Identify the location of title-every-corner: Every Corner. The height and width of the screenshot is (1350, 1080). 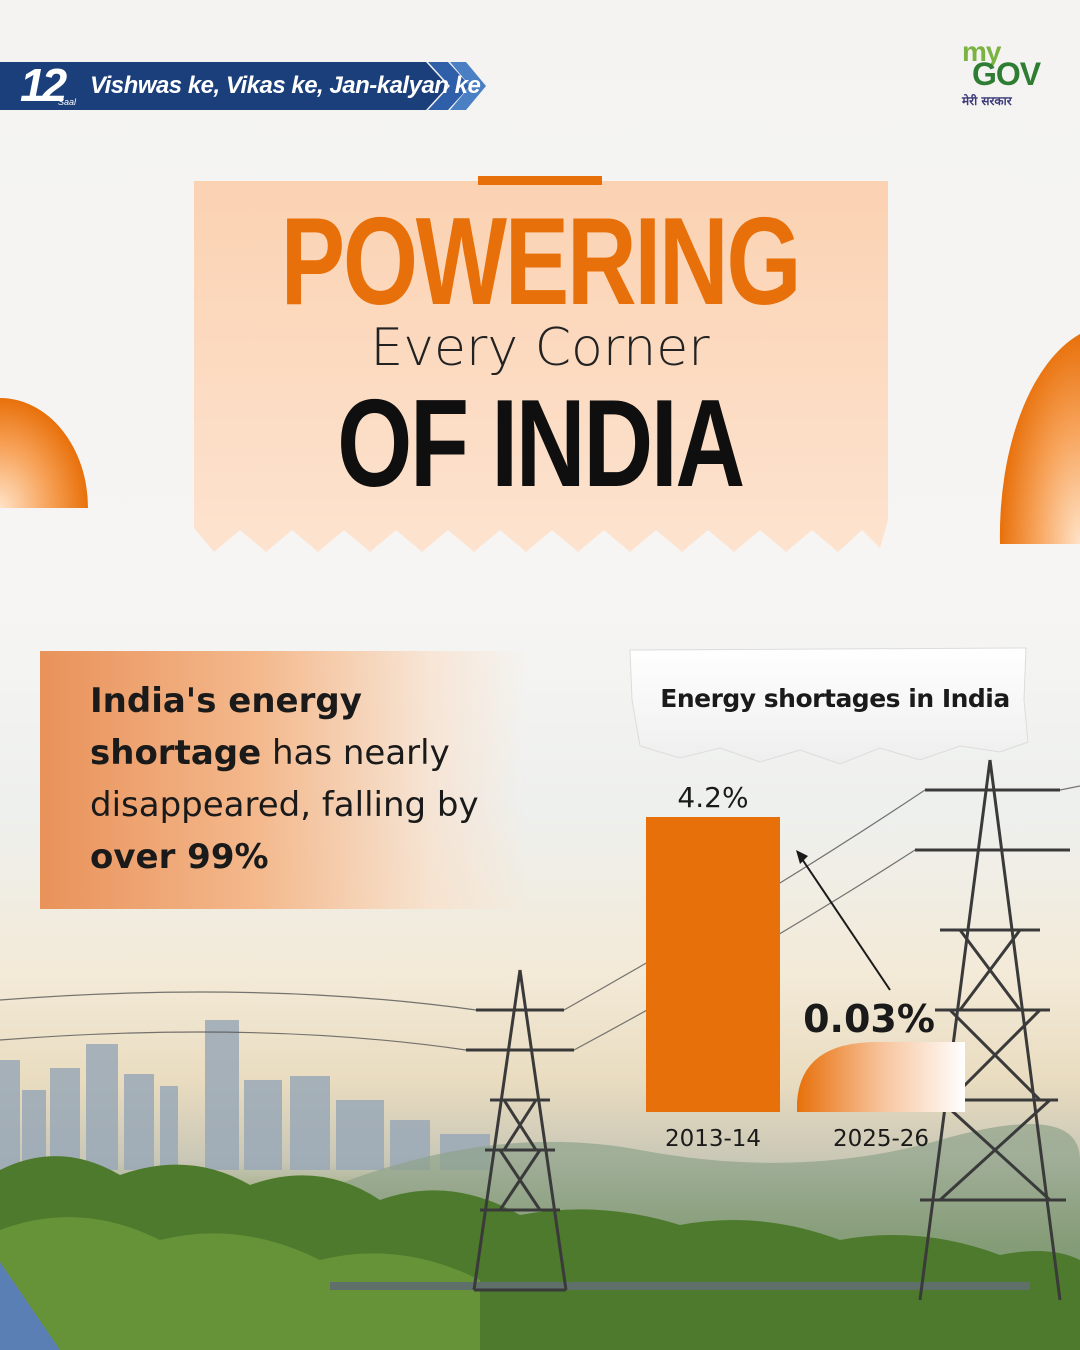
(540, 348).